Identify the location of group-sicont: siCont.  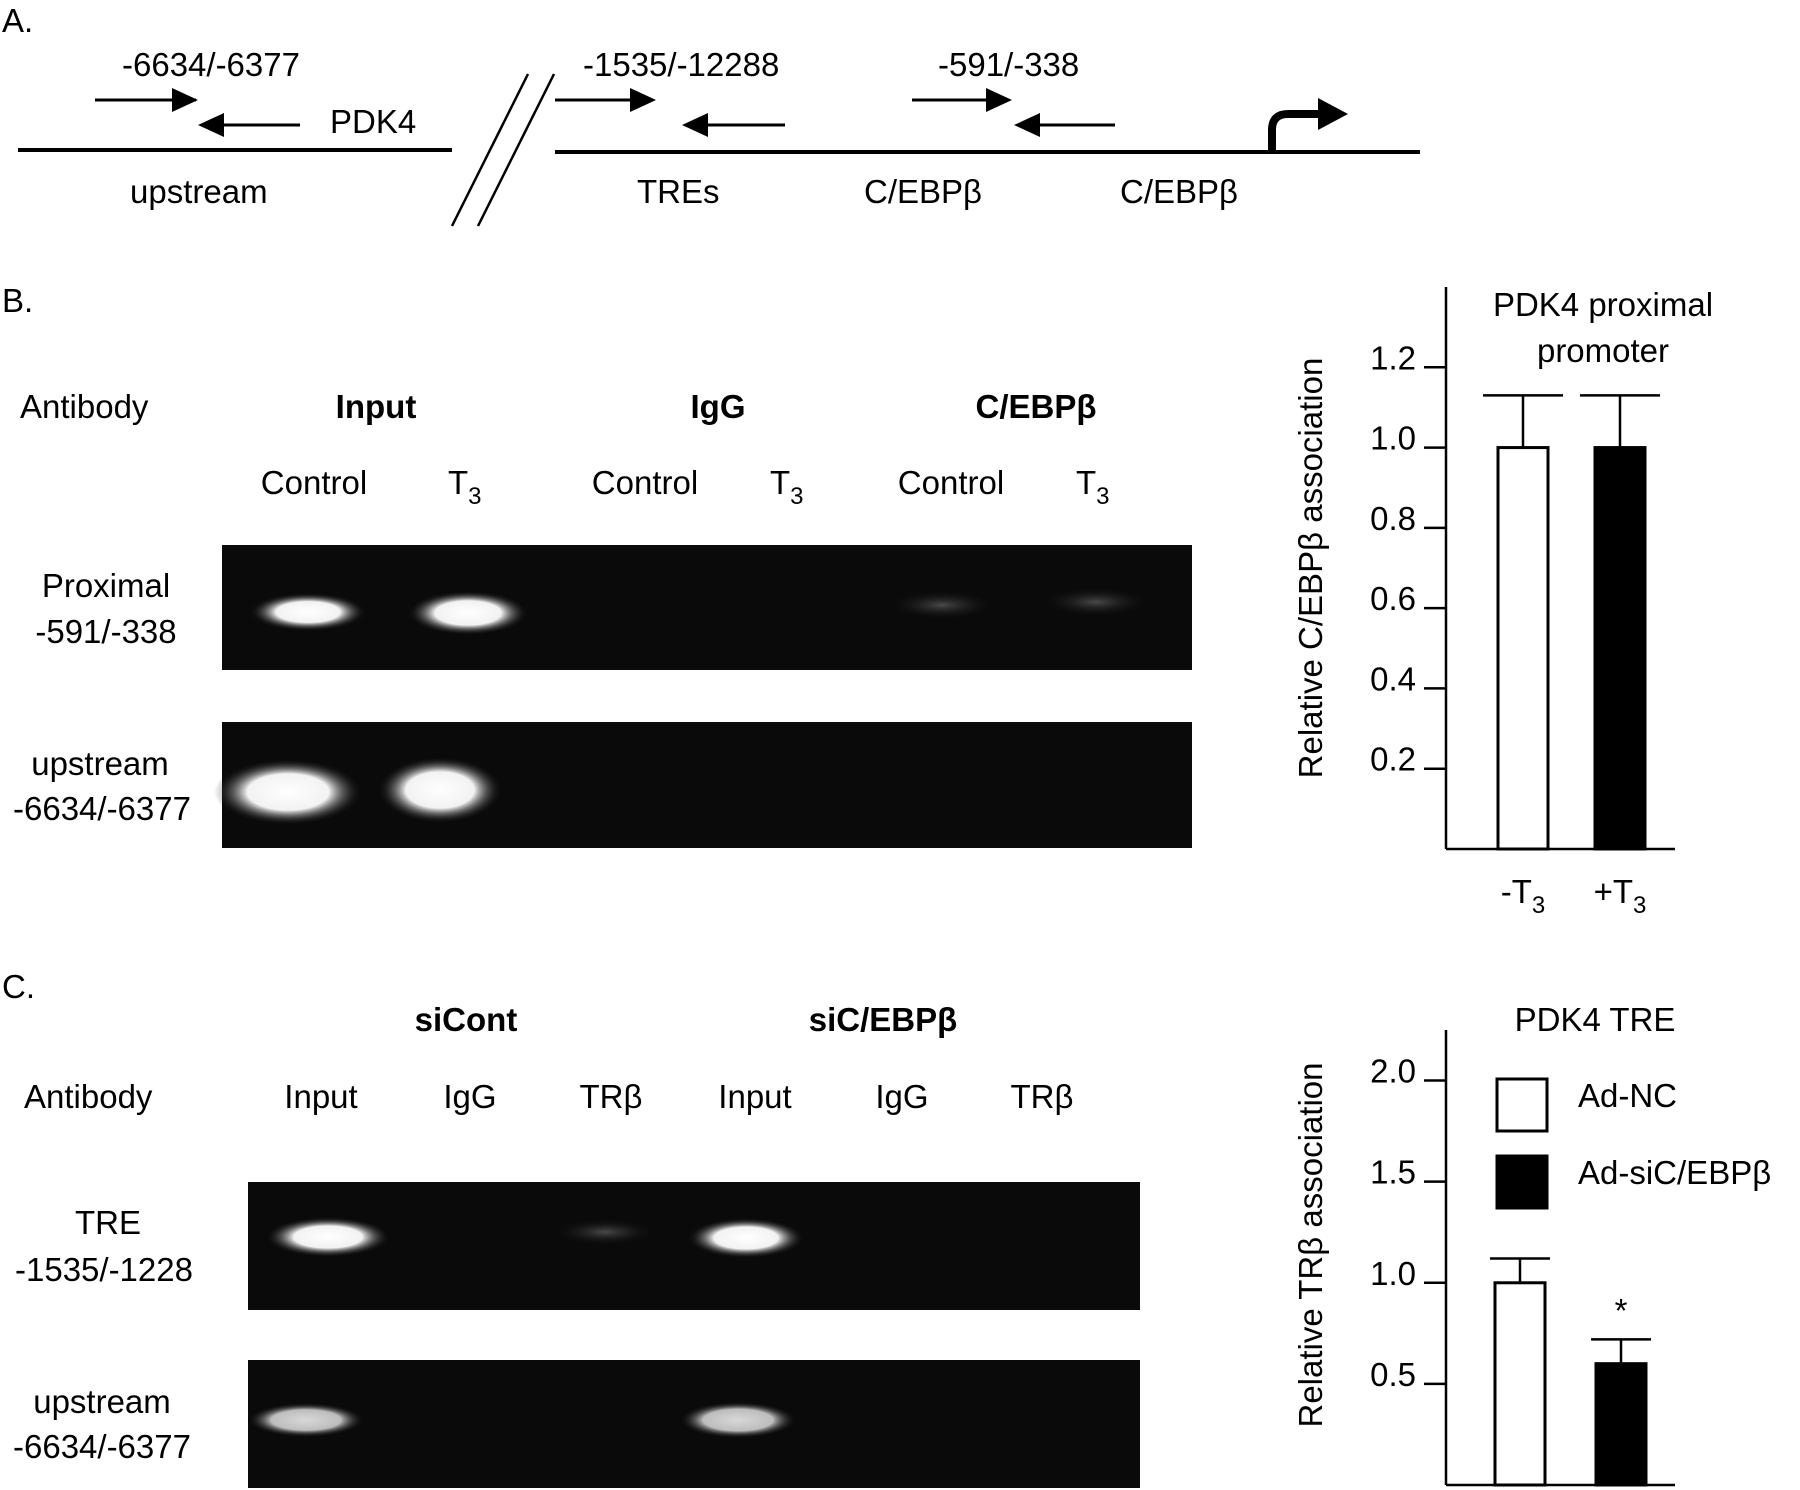
(466, 1019).